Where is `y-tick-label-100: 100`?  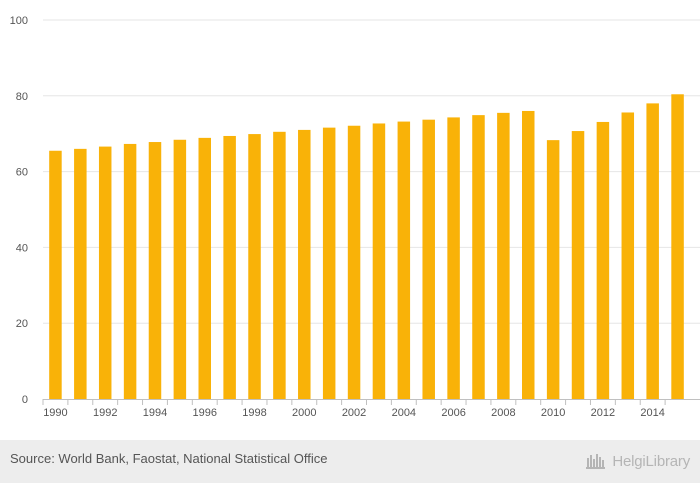 y-tick-label-100: 100 is located at coordinates (19, 21).